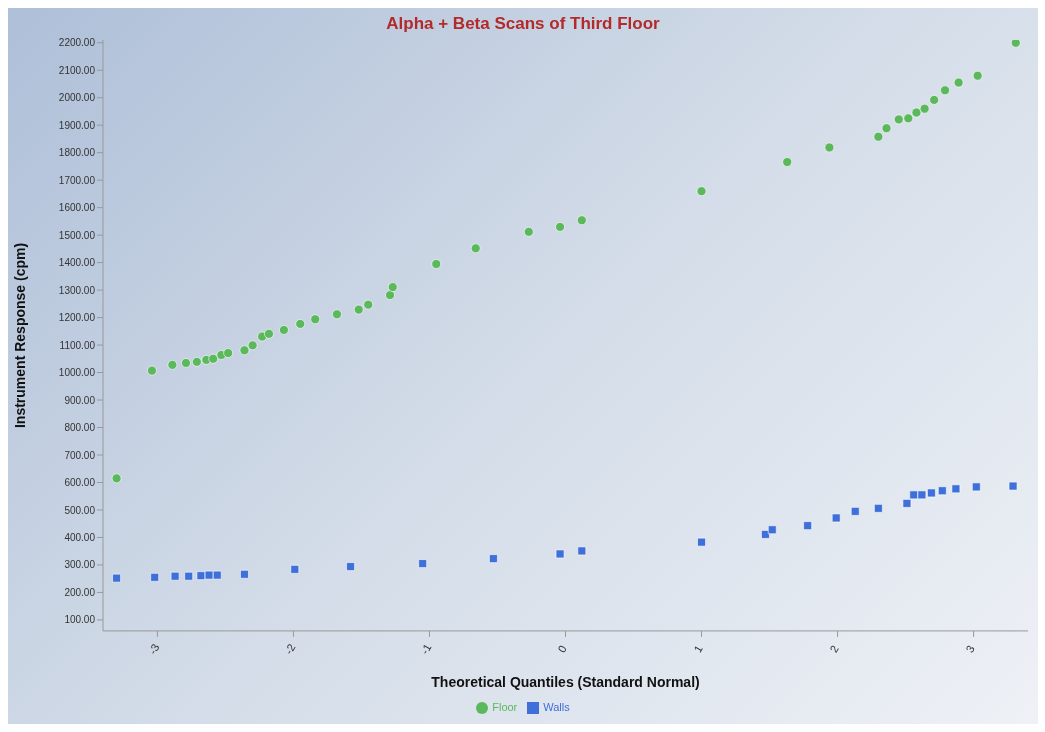  I want to click on legend-label: Floor, so click(505, 706).